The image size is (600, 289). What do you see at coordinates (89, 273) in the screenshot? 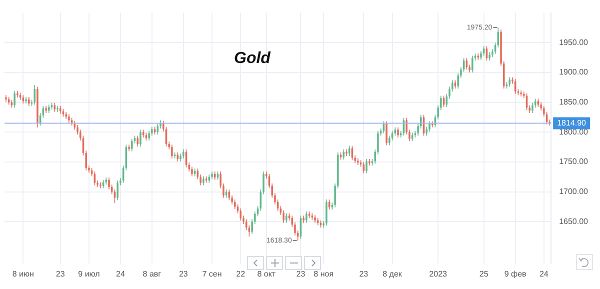
I see `x-tick-label: 9 июл` at bounding box center [89, 273].